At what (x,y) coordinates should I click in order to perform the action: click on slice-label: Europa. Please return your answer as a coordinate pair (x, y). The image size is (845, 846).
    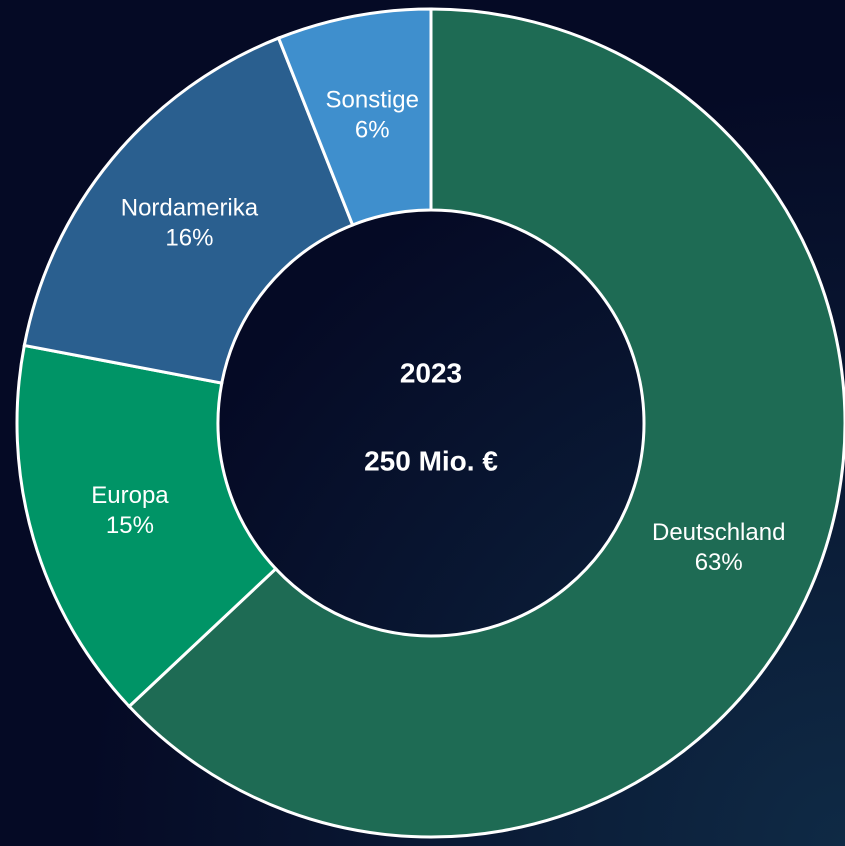
    Looking at the image, I should click on (130, 495).